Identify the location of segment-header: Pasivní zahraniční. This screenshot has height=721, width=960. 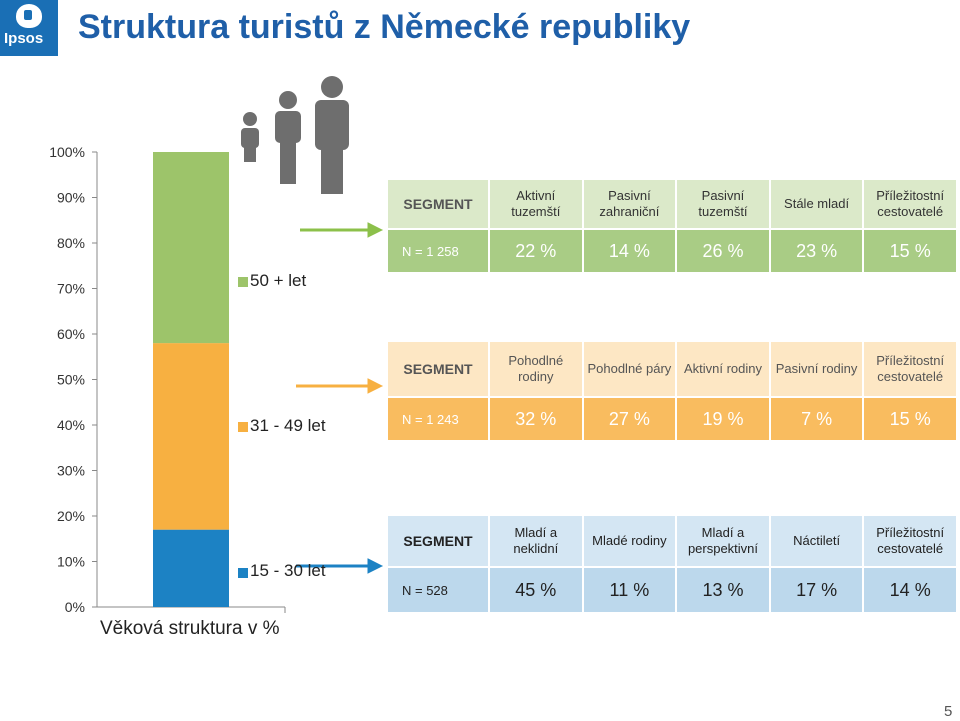
(629, 204).